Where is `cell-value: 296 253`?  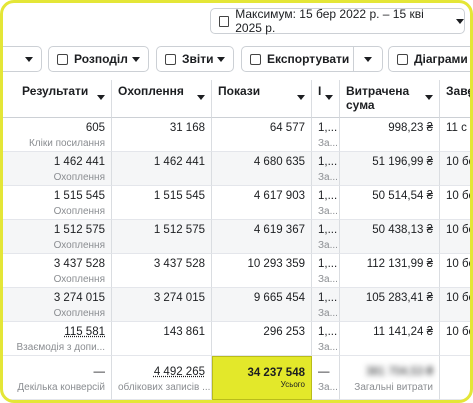 cell-value: 296 253 is located at coordinates (284, 332).